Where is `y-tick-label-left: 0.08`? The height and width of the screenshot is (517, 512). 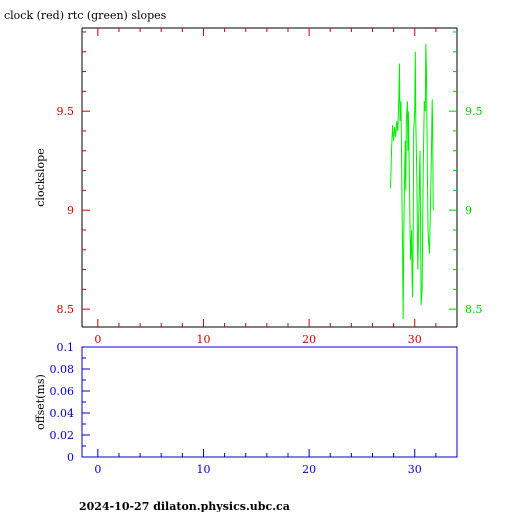
y-tick-label-left: 0.08 is located at coordinates (62, 369).